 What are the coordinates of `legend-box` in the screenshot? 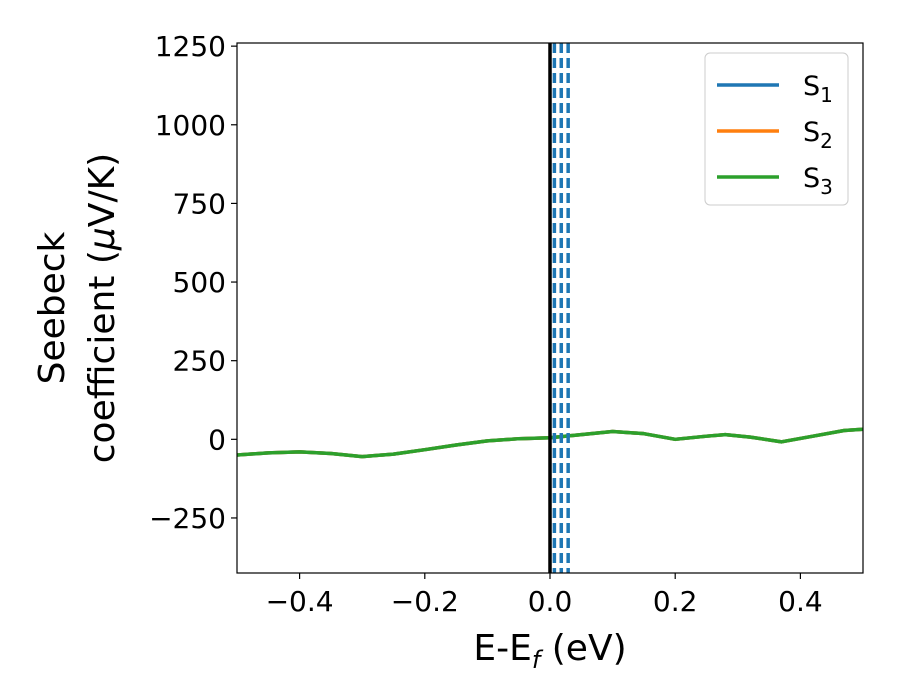 It's located at (776, 129).